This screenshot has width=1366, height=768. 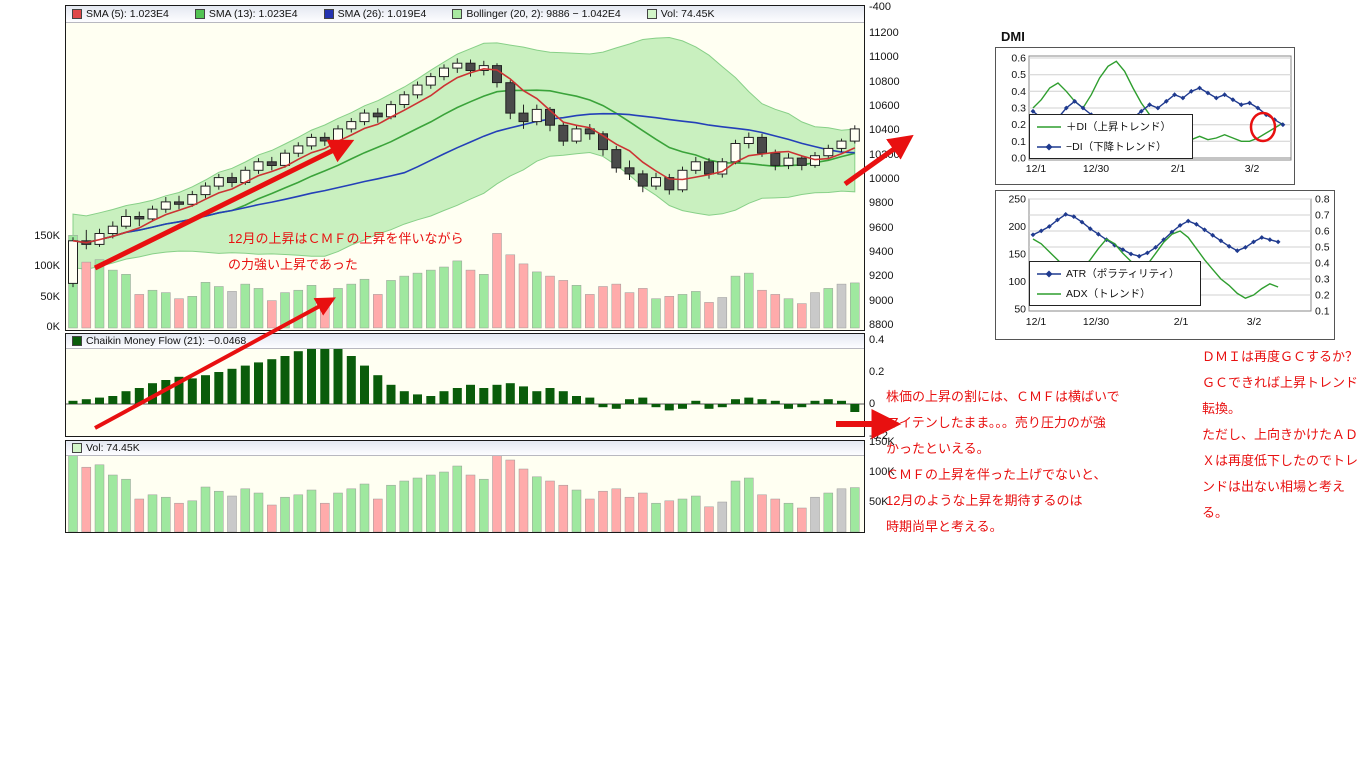 What do you see at coordinates (166, 341) in the screenshot?
I see `legend-label: Chaikin Money Flow (21): −0.0468` at bounding box center [166, 341].